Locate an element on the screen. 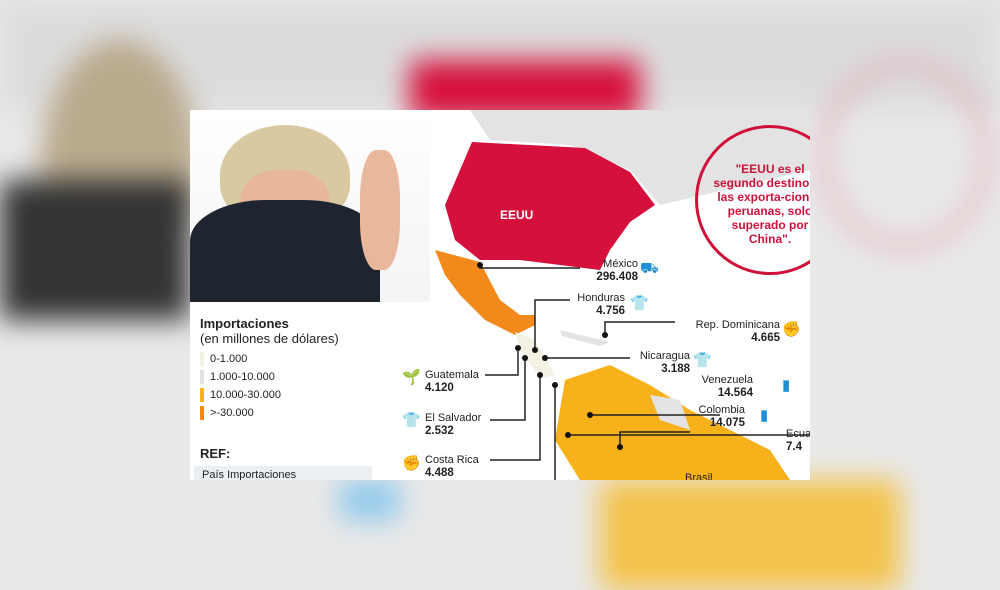 Image resolution: width=1000 pixels, height=590 pixels. map-caribbean is located at coordinates (585, 338).